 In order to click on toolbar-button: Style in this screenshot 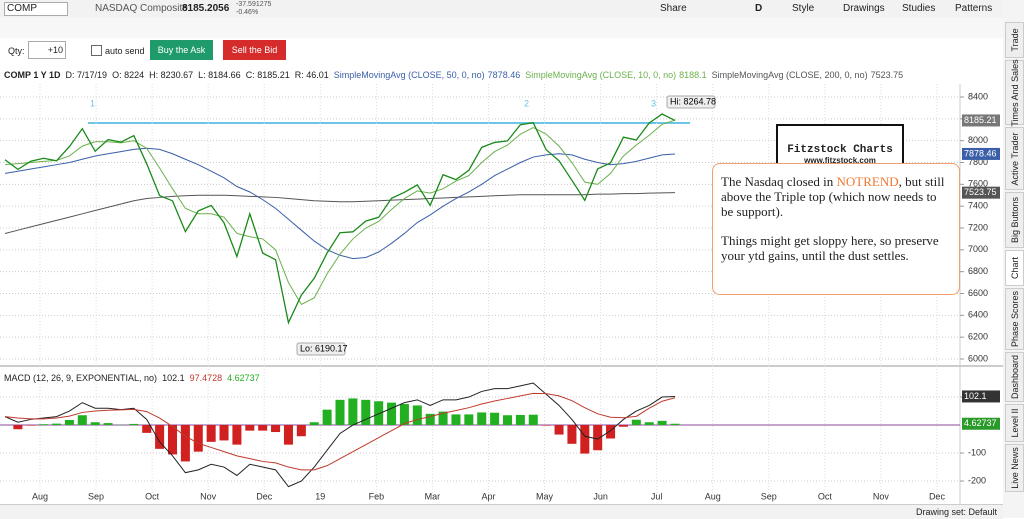, I will do `click(803, 8)`.